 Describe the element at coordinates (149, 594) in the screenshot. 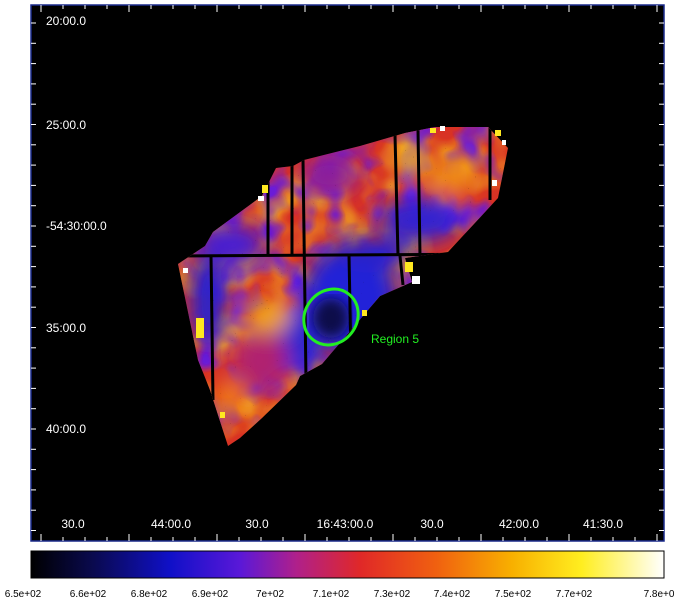

I see `colorbar-tick-3: 6.8e+02` at that location.